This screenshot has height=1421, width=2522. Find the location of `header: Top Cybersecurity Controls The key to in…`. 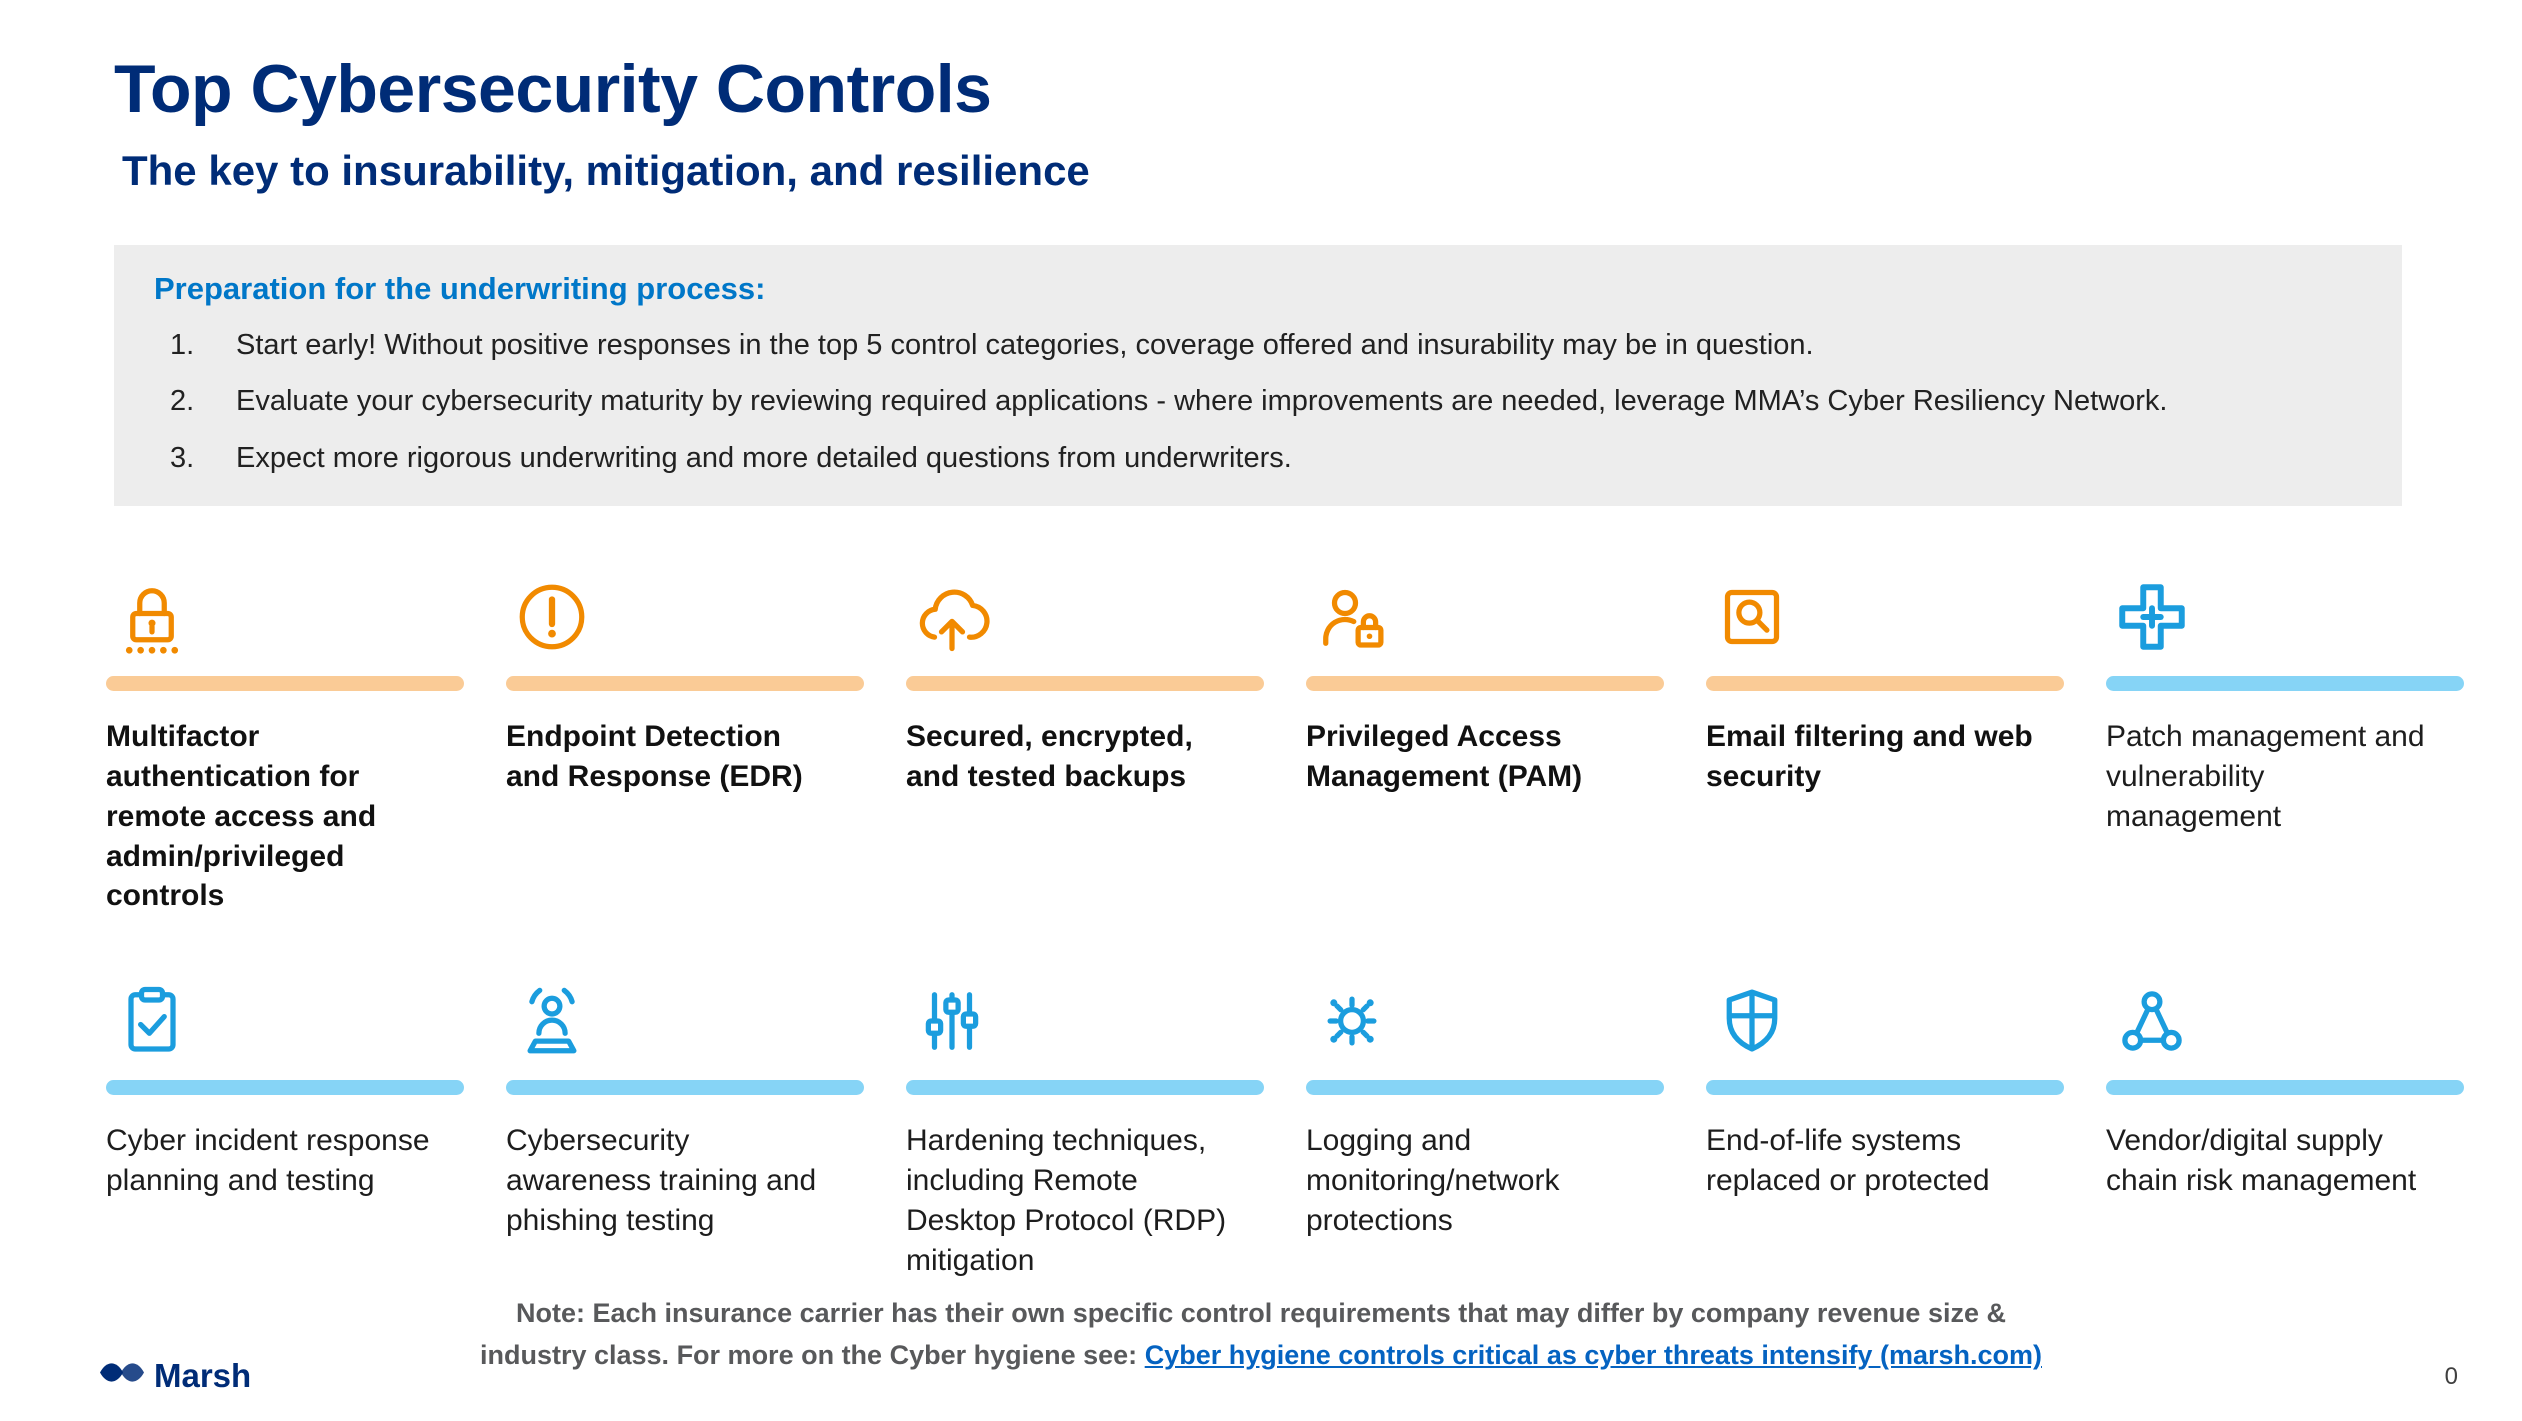

header: Top Cybersecurity Controls The key to in… is located at coordinates (1261, 97).